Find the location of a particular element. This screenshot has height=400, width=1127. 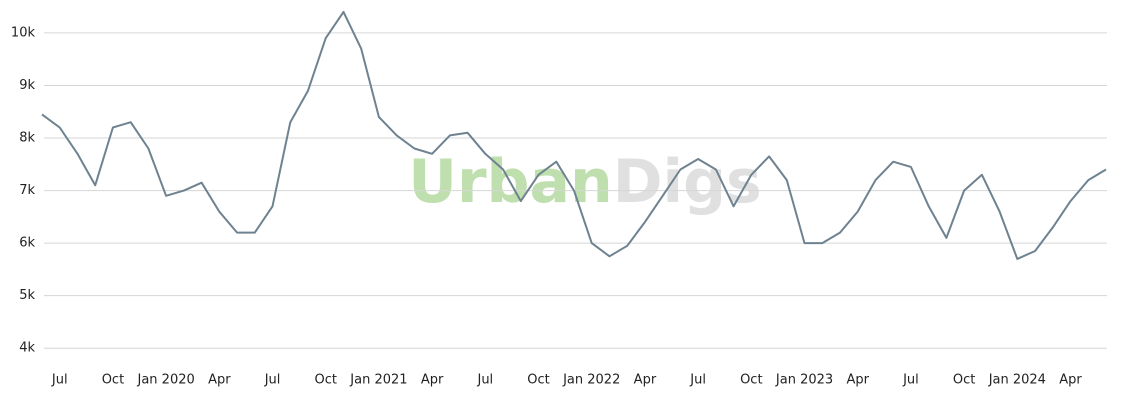

x-tick-label: Jan 2023 is located at coordinates (804, 380).